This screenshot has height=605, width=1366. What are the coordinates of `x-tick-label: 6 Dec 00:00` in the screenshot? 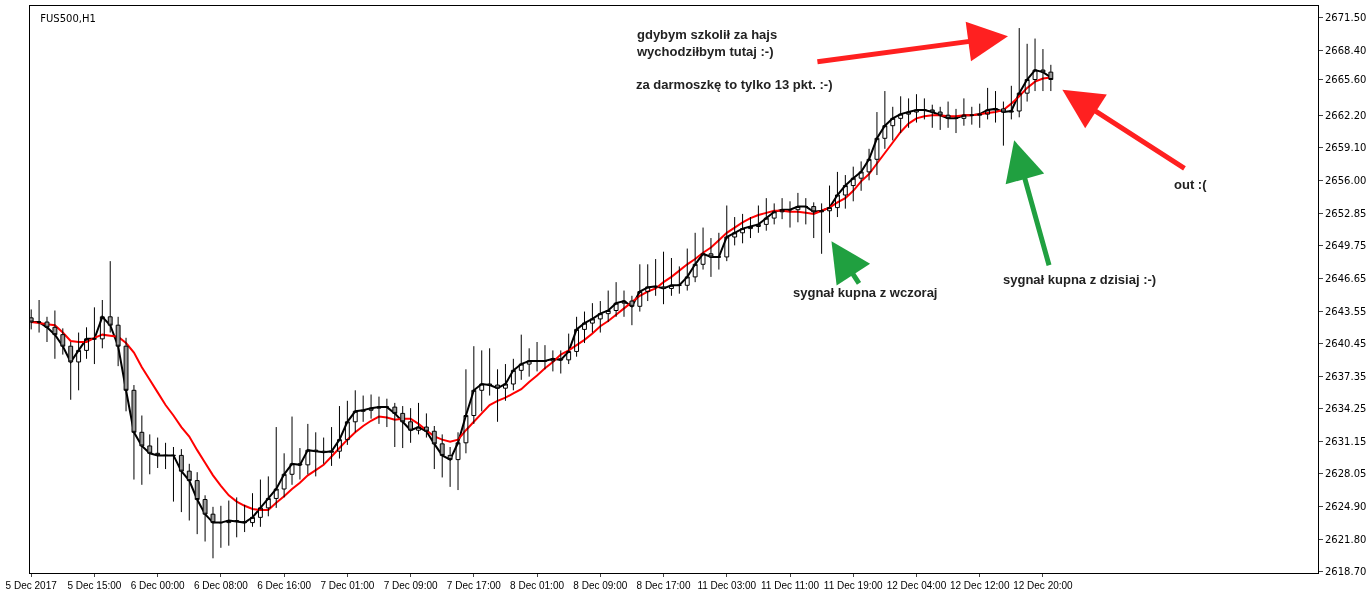 It's located at (158, 585).